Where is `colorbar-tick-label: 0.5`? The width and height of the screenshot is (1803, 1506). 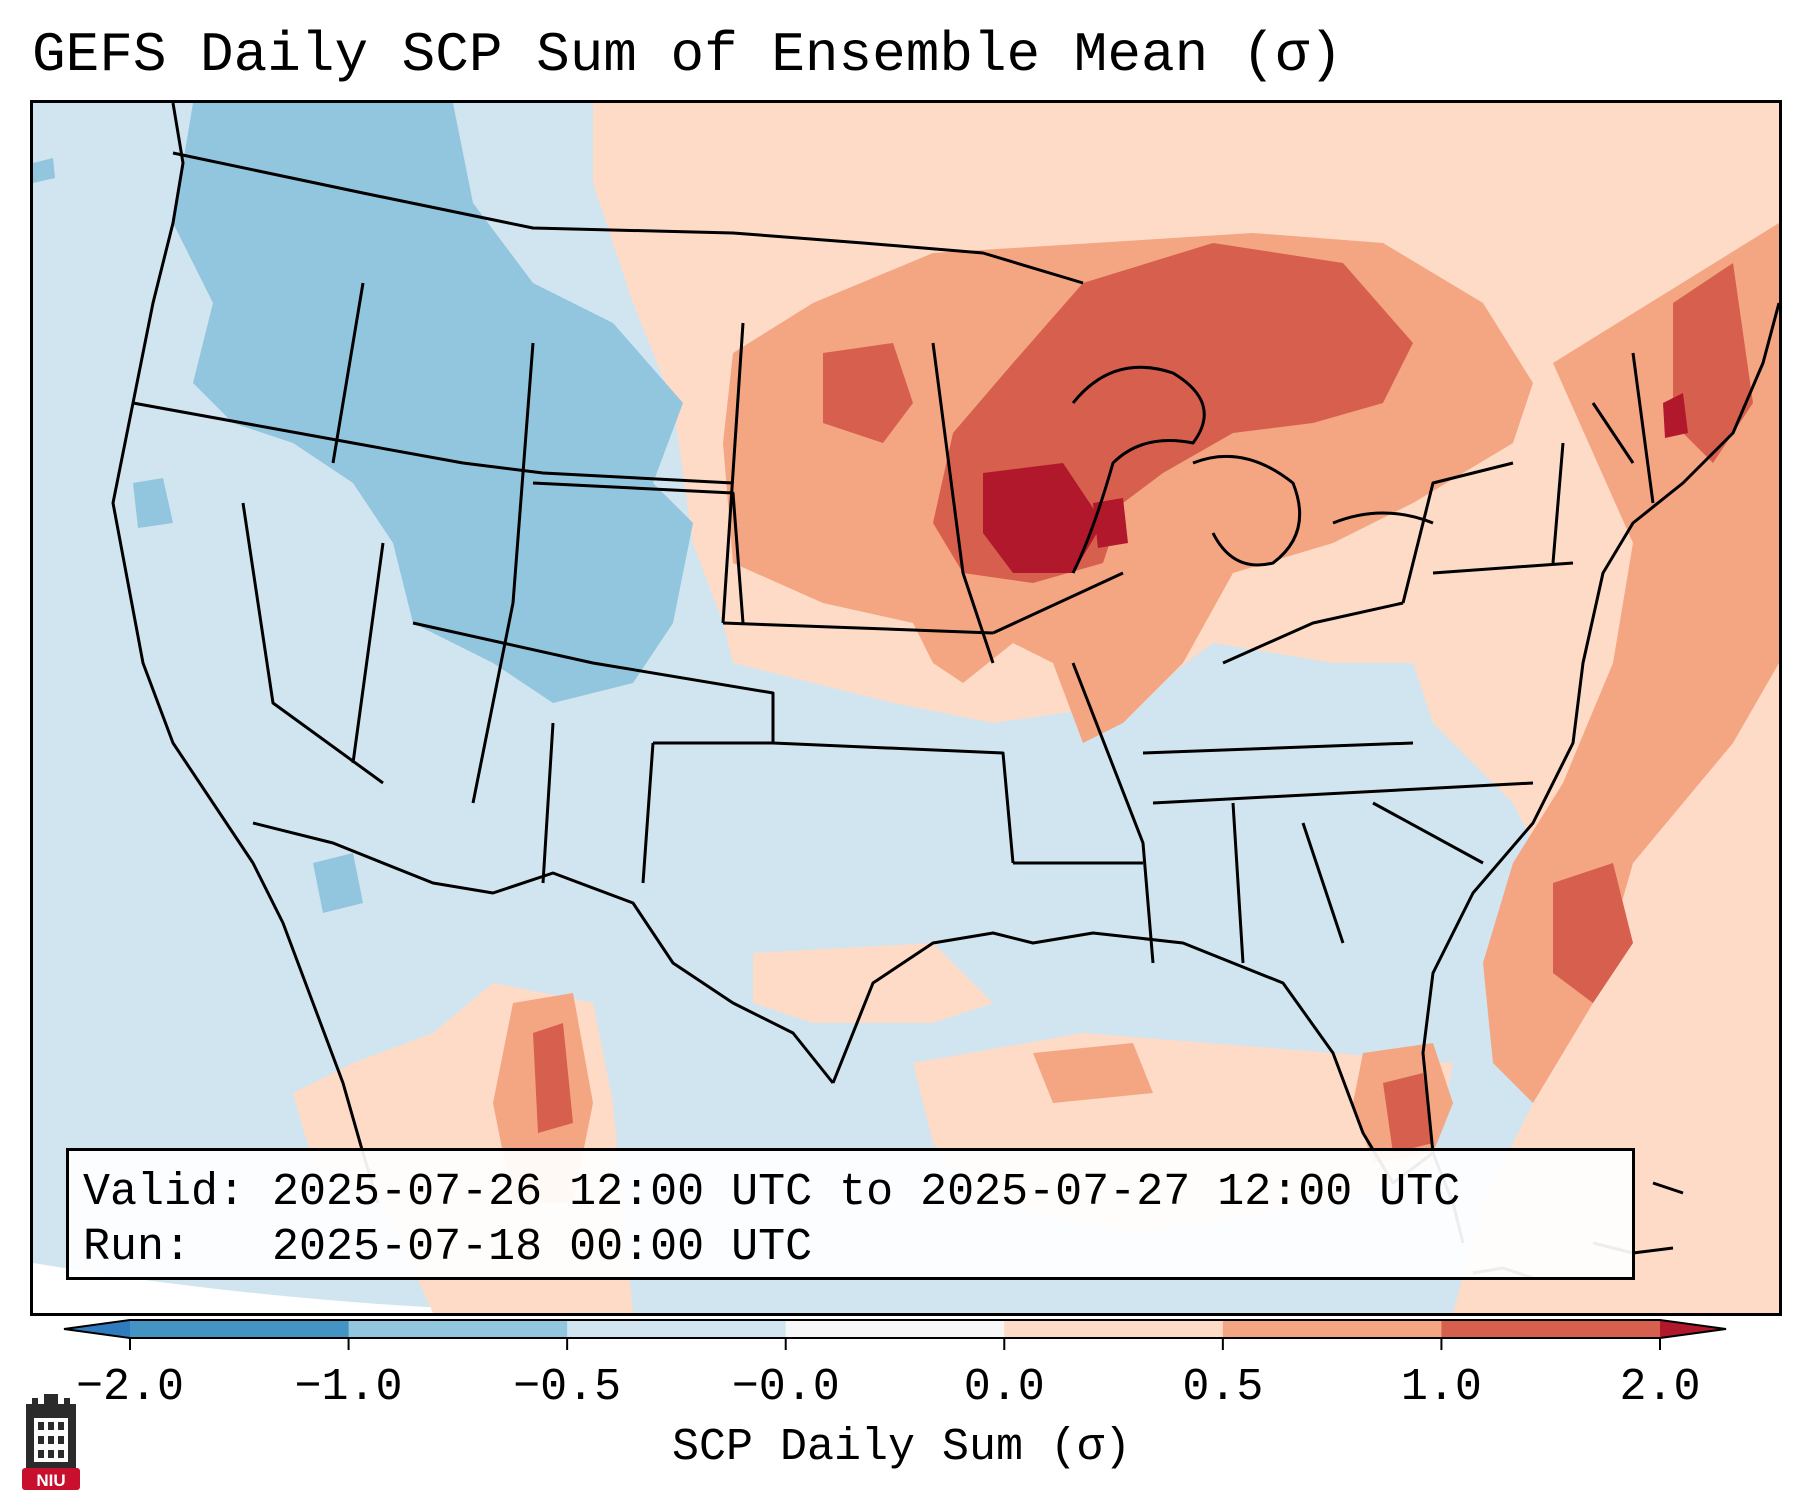
colorbar-tick-label: 0.5 is located at coordinates (1223, 1387).